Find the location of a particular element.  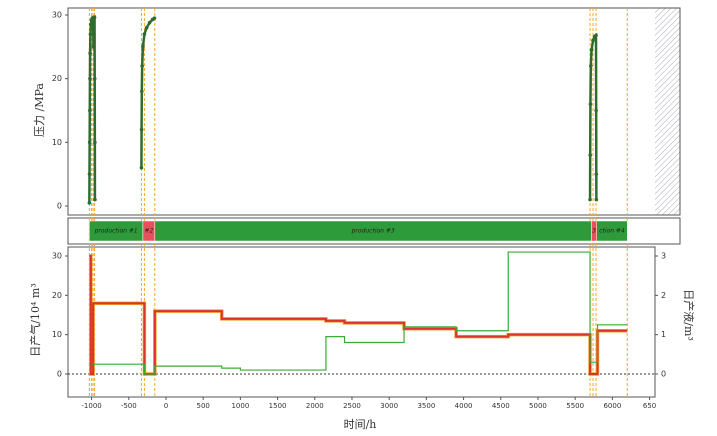

x-tick-label: 2500 is located at coordinates (352, 406).